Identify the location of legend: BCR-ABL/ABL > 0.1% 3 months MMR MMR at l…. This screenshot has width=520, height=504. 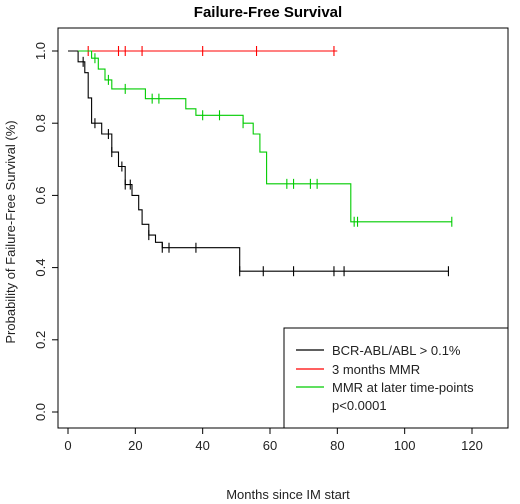
(396, 378).